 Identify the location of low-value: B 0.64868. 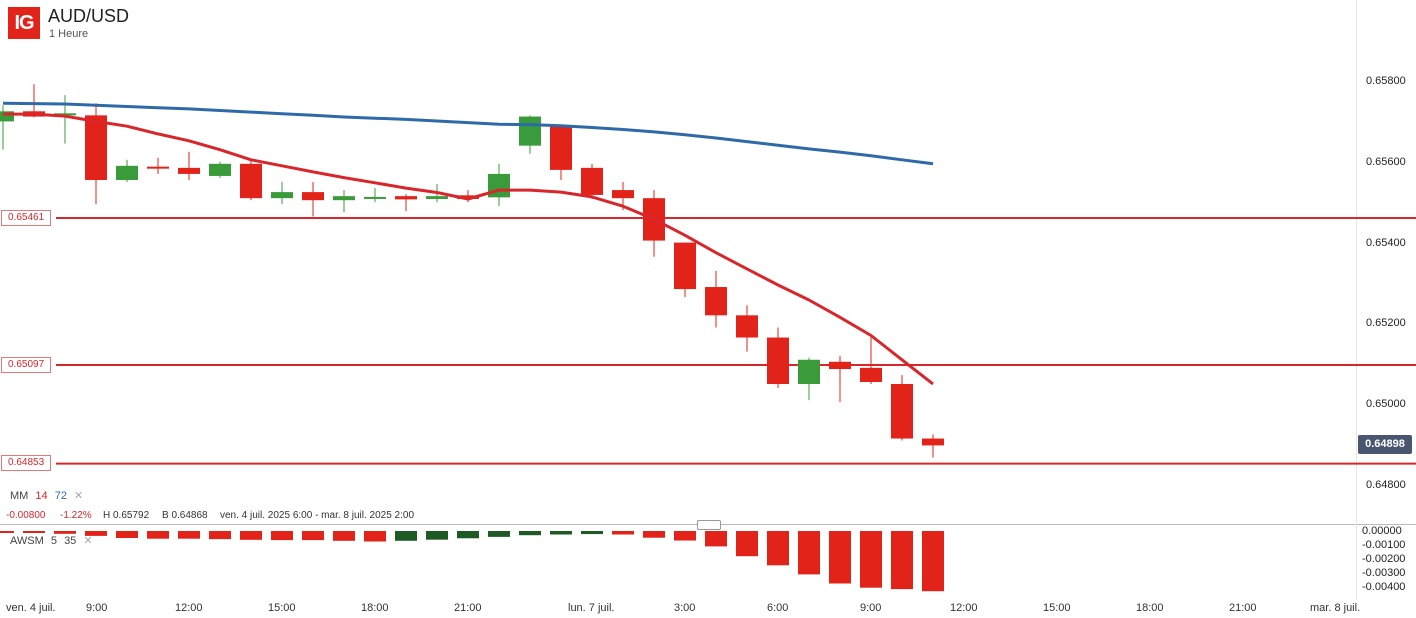
(185, 515).